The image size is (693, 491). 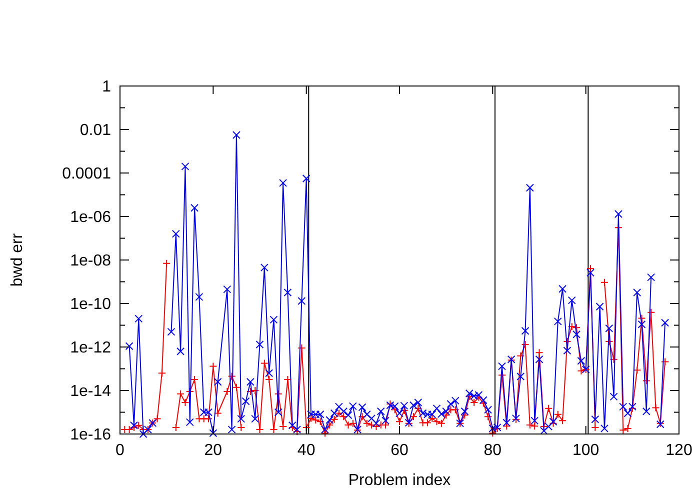 I want to click on y-tick-label: 0.01, so click(x=96, y=131).